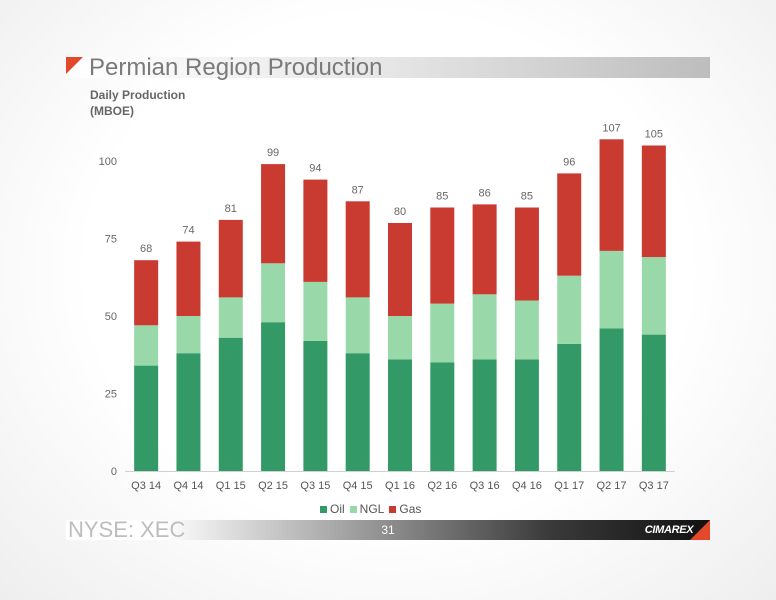  What do you see at coordinates (273, 153) in the screenshot?
I see `data-label-total: 99` at bounding box center [273, 153].